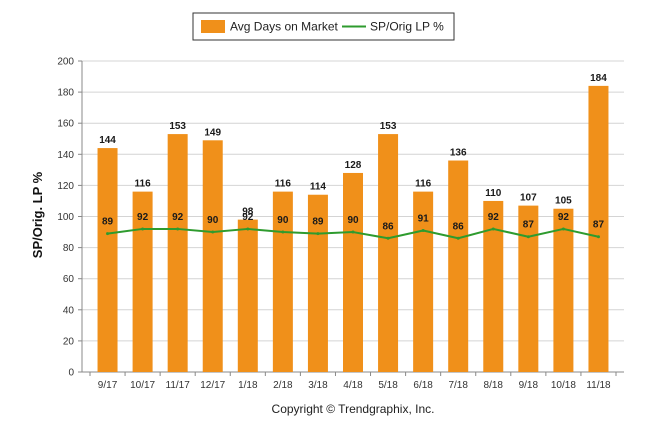 Image resolution: width=646 pixels, height=434 pixels. What do you see at coordinates (353, 409) in the screenshot?
I see `copyright-footer: Copyright © Trendgraphix, Inc.` at bounding box center [353, 409].